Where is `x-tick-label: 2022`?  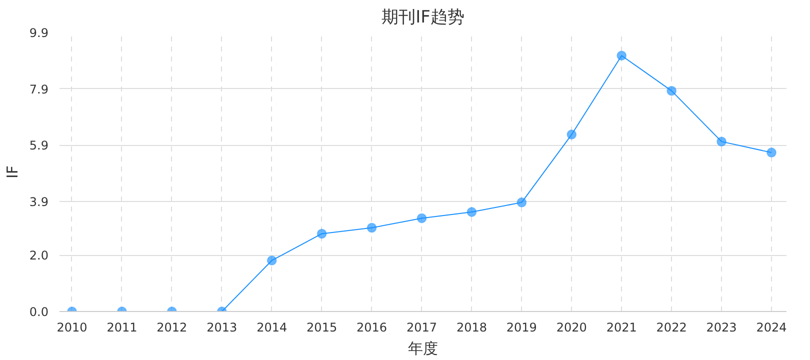
x-tick-label: 2022 is located at coordinates (671, 327).